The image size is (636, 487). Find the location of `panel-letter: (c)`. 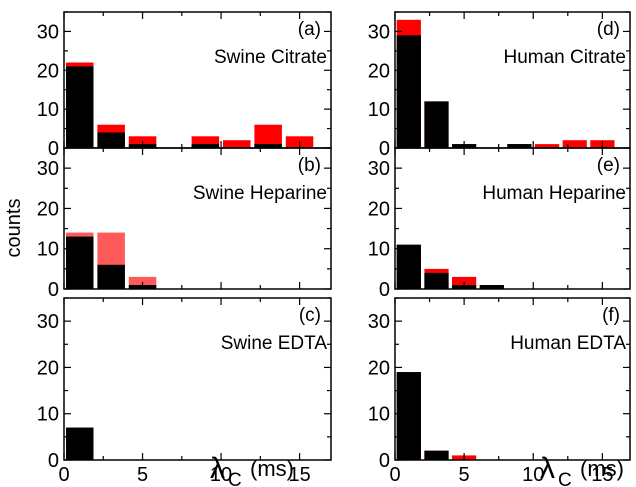

panel-letter: (c) is located at coordinates (310, 315).